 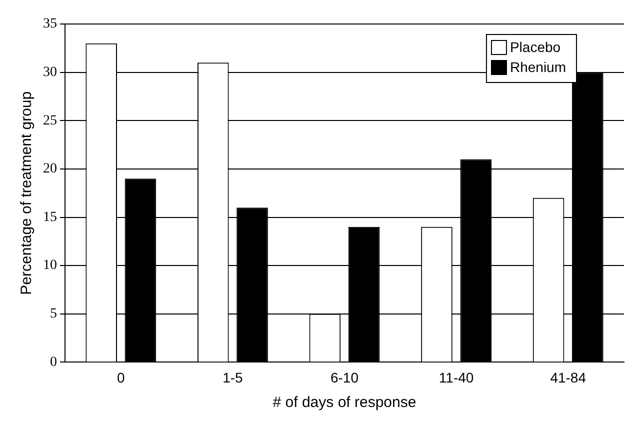 I want to click on x-tick-label: 11-40, so click(x=456, y=377).